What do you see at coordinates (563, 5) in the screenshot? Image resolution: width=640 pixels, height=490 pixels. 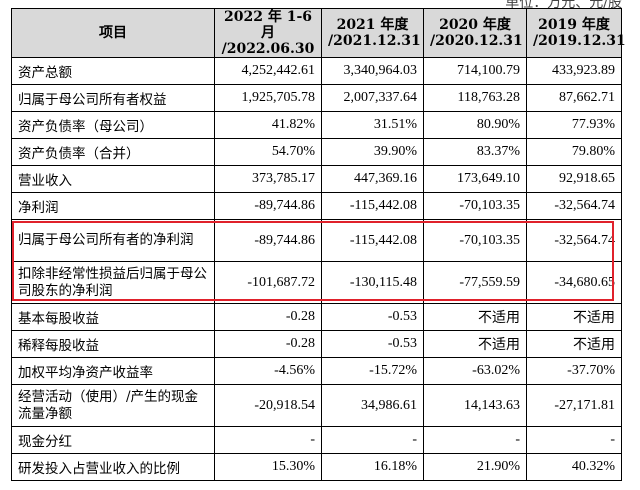 I see `unit-note: 单位：万元、元/股` at bounding box center [563, 5].